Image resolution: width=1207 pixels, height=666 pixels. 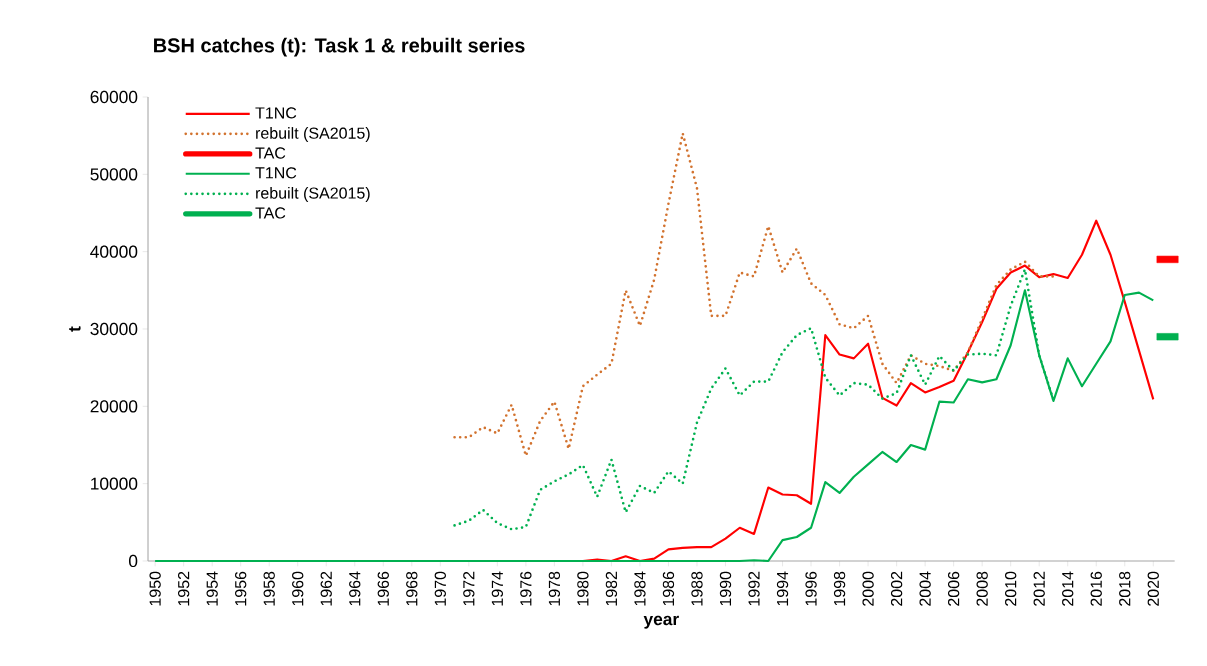 What do you see at coordinates (526, 588) in the screenshot?
I see `x-tick-label: 1976` at bounding box center [526, 588].